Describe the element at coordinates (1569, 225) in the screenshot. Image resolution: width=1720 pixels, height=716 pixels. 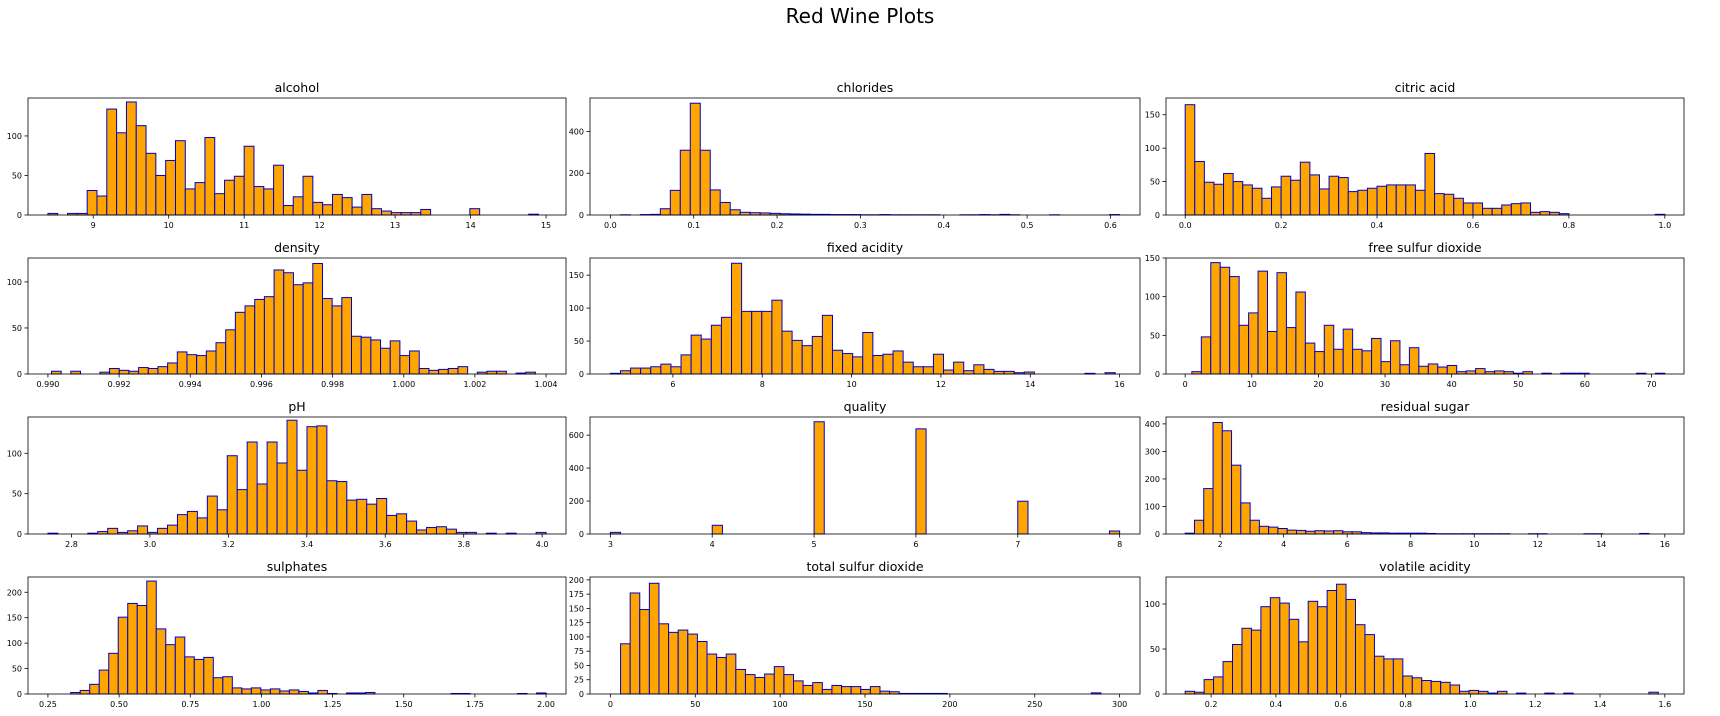
I see `x-tick-label: 0.8` at that location.